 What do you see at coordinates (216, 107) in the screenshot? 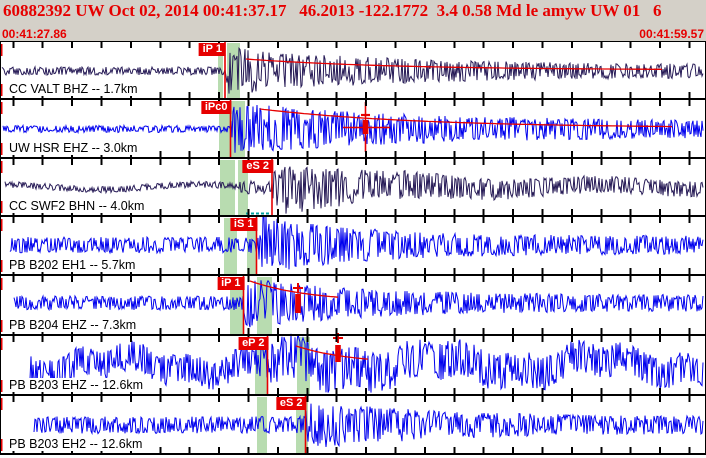
I see `phase-pick-flag: iPc0` at bounding box center [216, 107].